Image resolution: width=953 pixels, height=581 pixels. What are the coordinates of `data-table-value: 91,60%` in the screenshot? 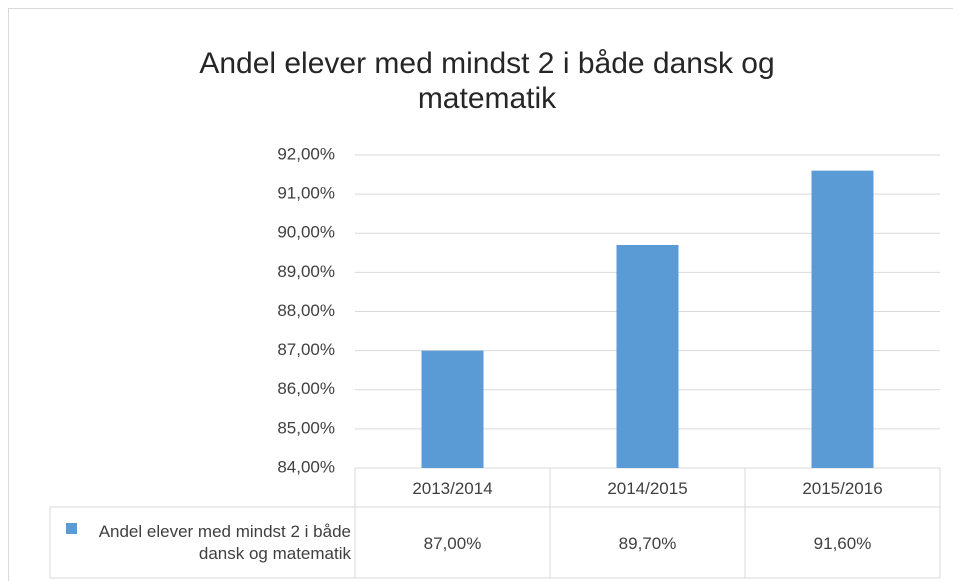 It's located at (843, 543).